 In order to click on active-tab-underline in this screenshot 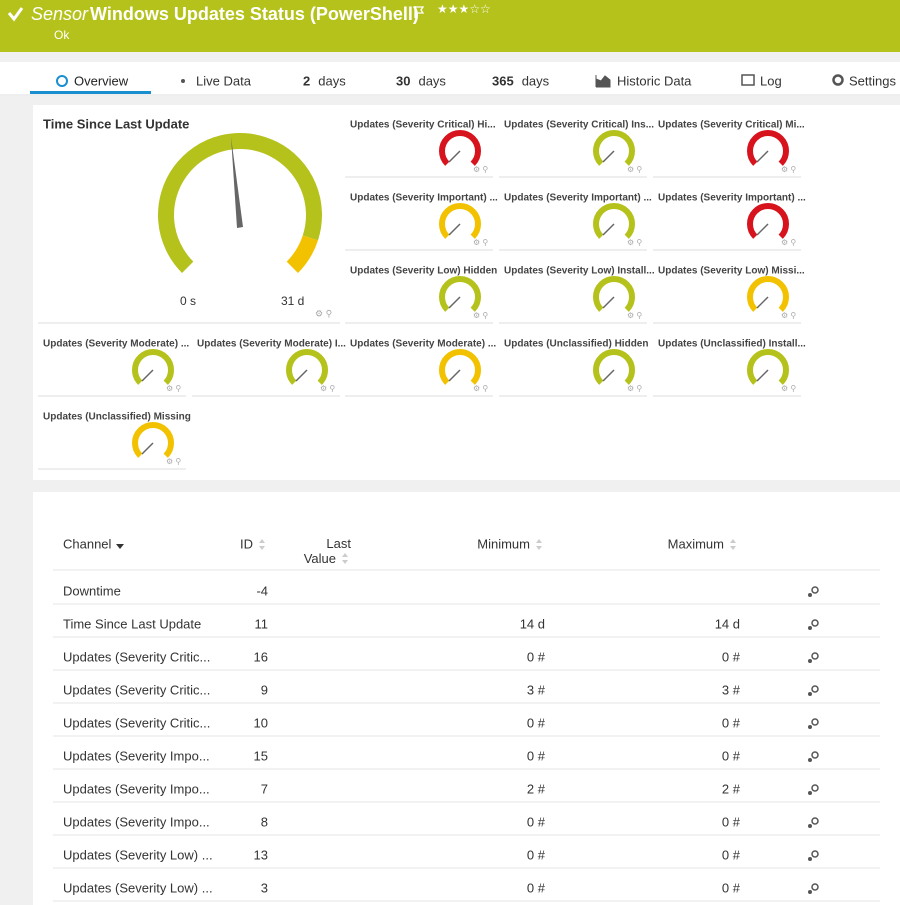, I will do `click(90, 92)`.